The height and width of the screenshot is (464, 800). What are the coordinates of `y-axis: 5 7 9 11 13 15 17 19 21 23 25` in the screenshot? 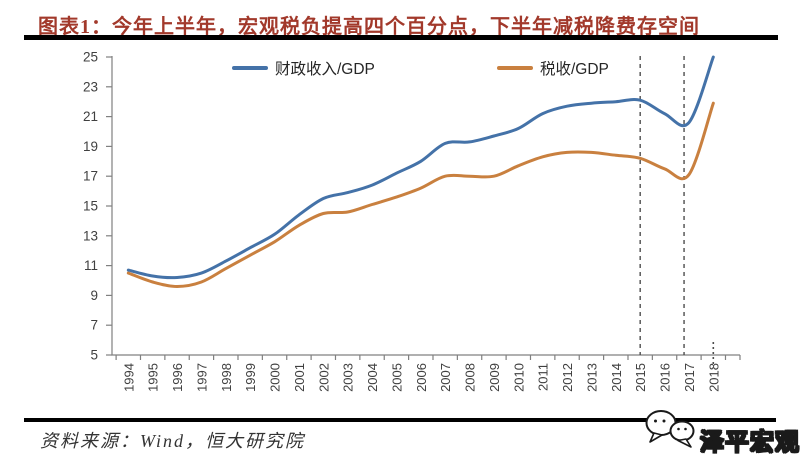 It's located at (97, 206).